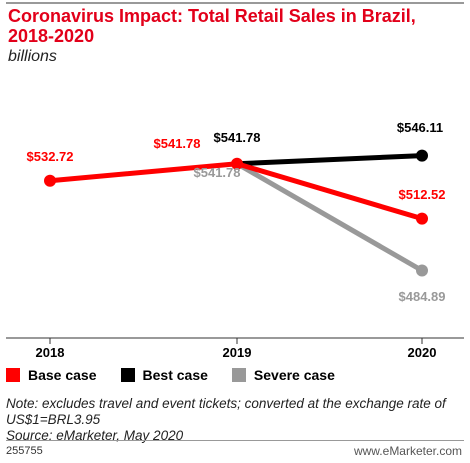 Image resolution: width=470 pixels, height=463 pixels. I want to click on legend-label-best: Best case, so click(175, 375).